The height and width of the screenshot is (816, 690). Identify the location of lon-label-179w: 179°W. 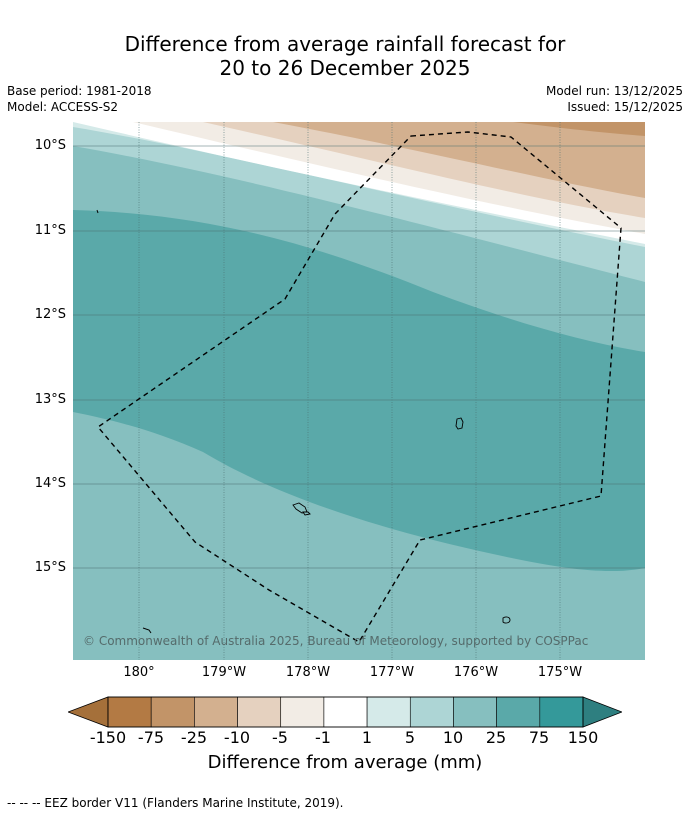
(224, 672).